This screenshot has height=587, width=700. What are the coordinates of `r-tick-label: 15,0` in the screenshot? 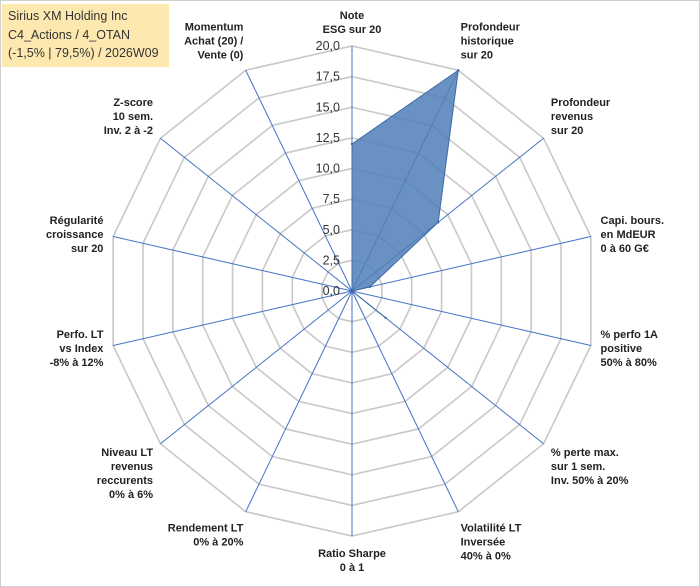 It's located at (328, 107).